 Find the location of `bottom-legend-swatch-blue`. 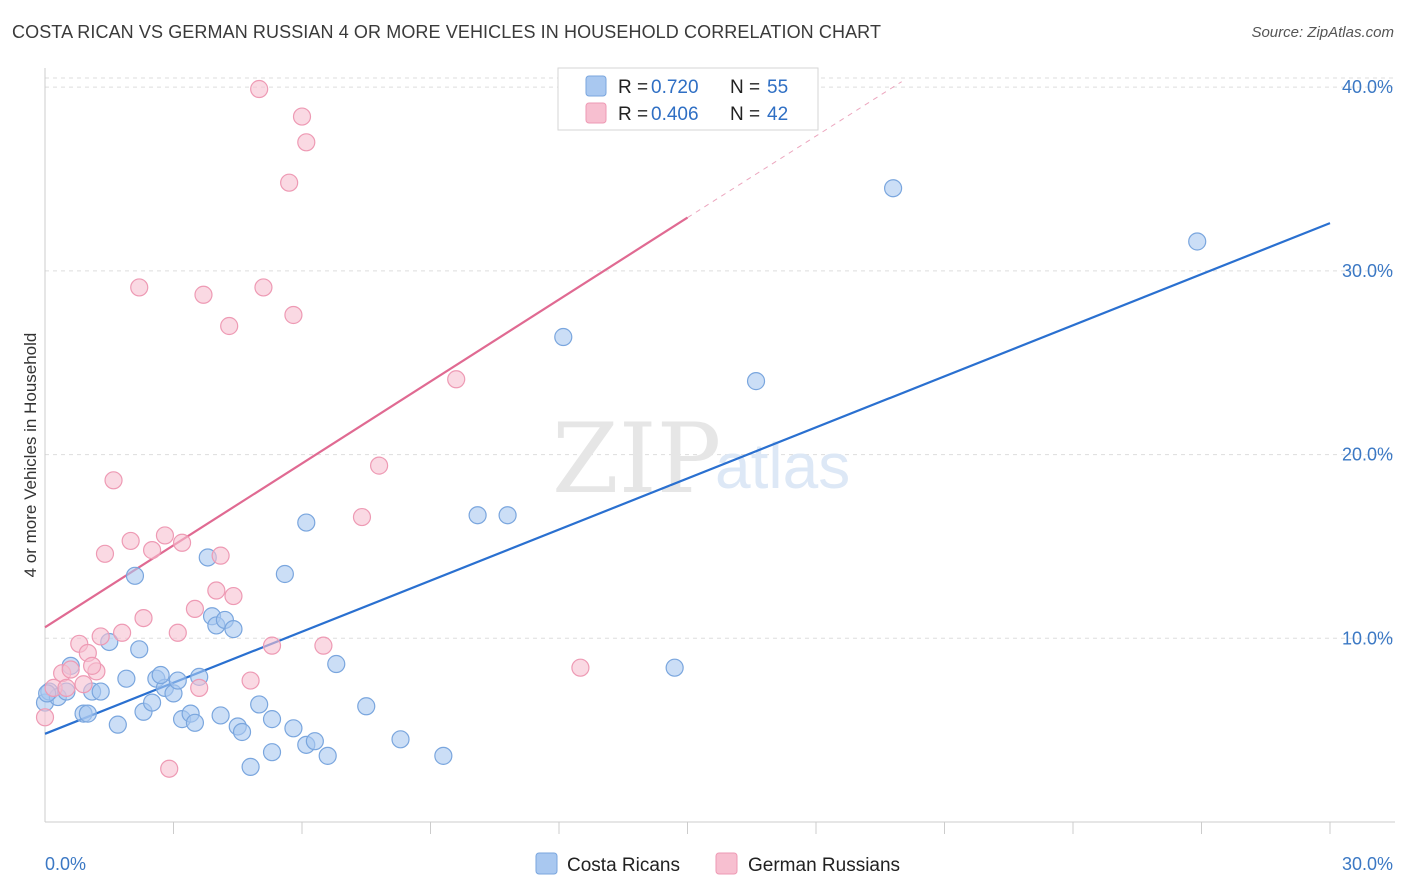

bottom-legend-swatch-blue is located at coordinates (546, 863).